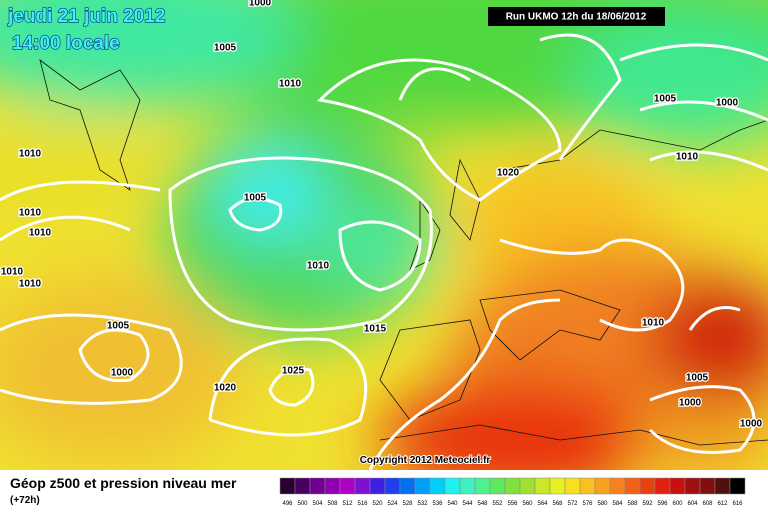  I want to click on legend-level-label: 504, so click(317, 504).